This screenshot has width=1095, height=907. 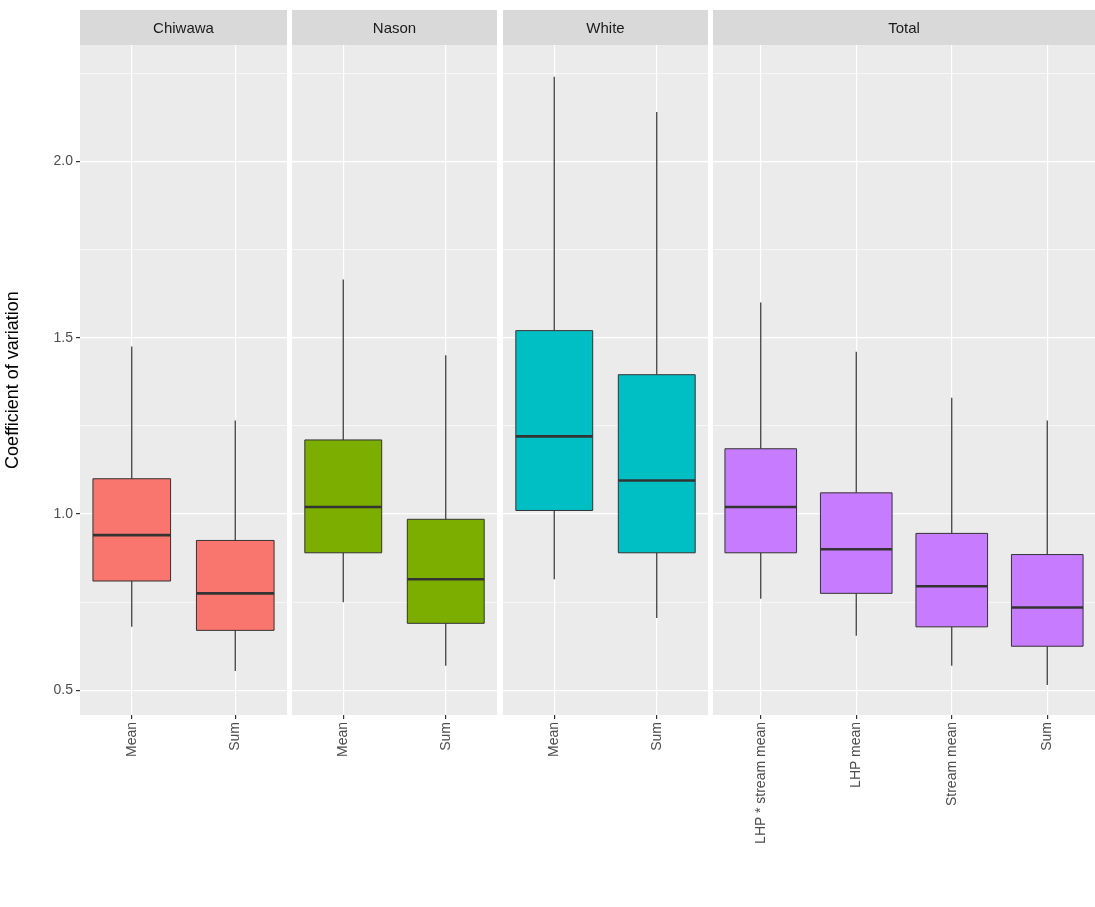 What do you see at coordinates (759, 783) in the screenshot?
I see `x-tick-label: LHP * stream mean` at bounding box center [759, 783].